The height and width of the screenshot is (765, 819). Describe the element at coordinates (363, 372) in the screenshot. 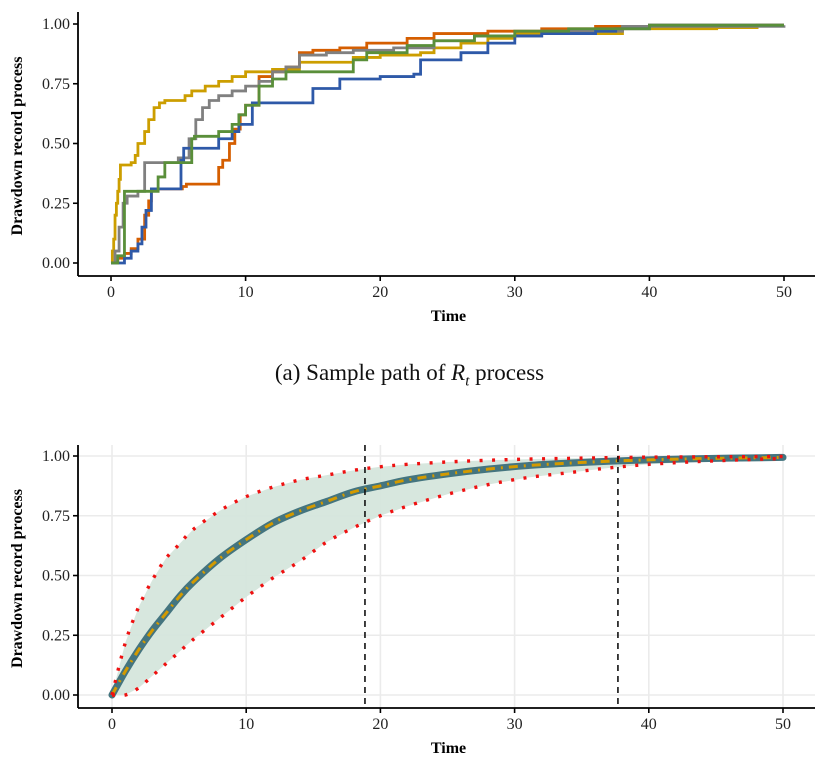

I see `caption-prefix: (a) Sample path of` at that location.